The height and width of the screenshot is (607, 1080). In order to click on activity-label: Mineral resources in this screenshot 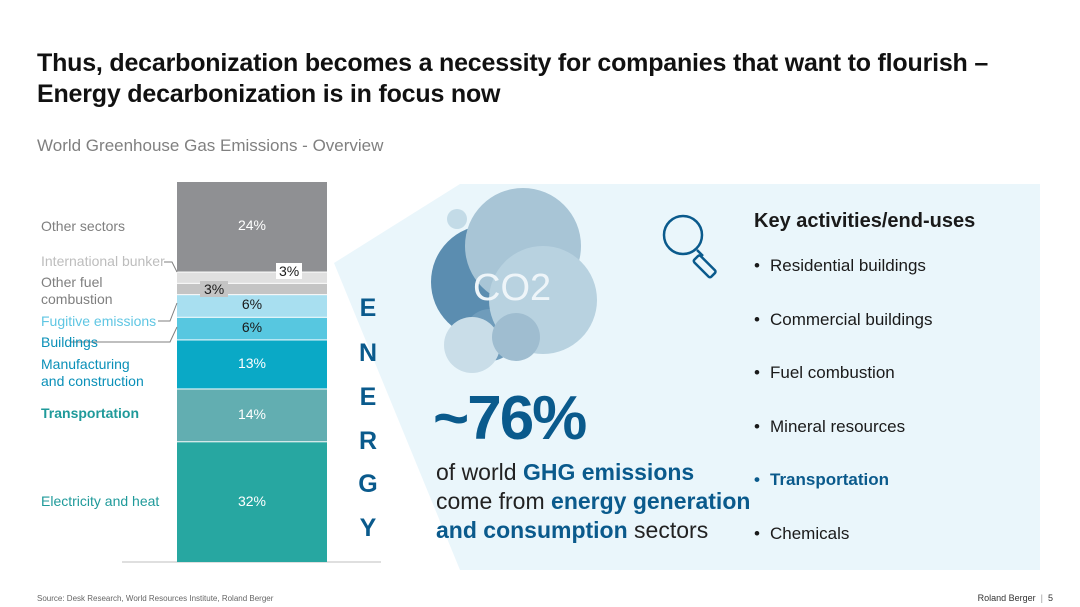, I will do `click(838, 426)`.